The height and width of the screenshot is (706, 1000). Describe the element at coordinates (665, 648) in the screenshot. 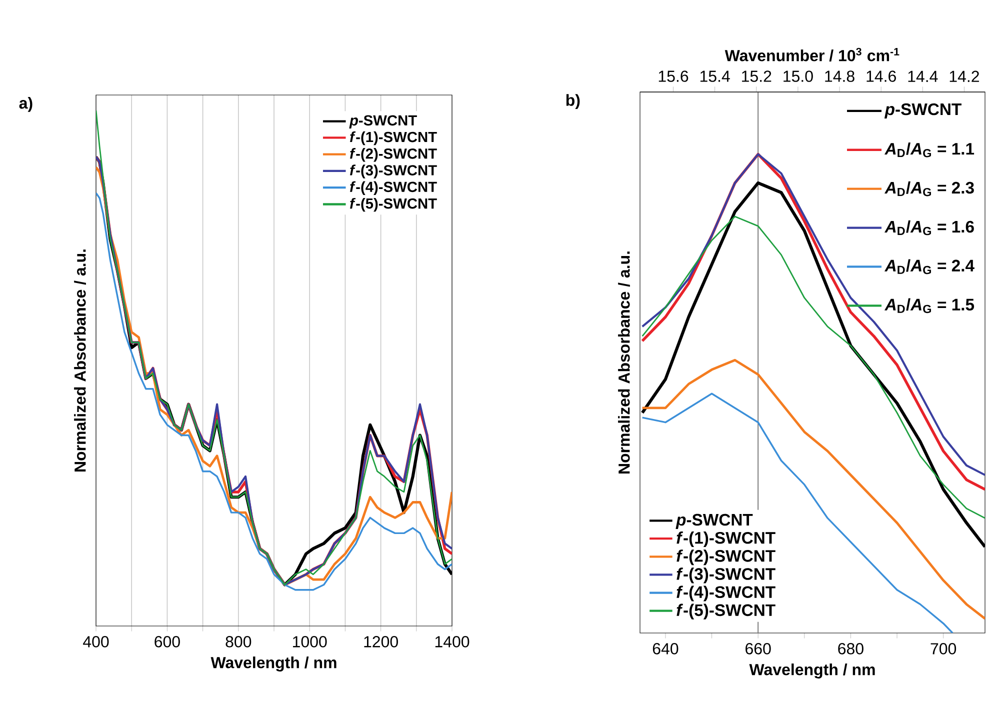

I see `x-tick-label: 640` at that location.